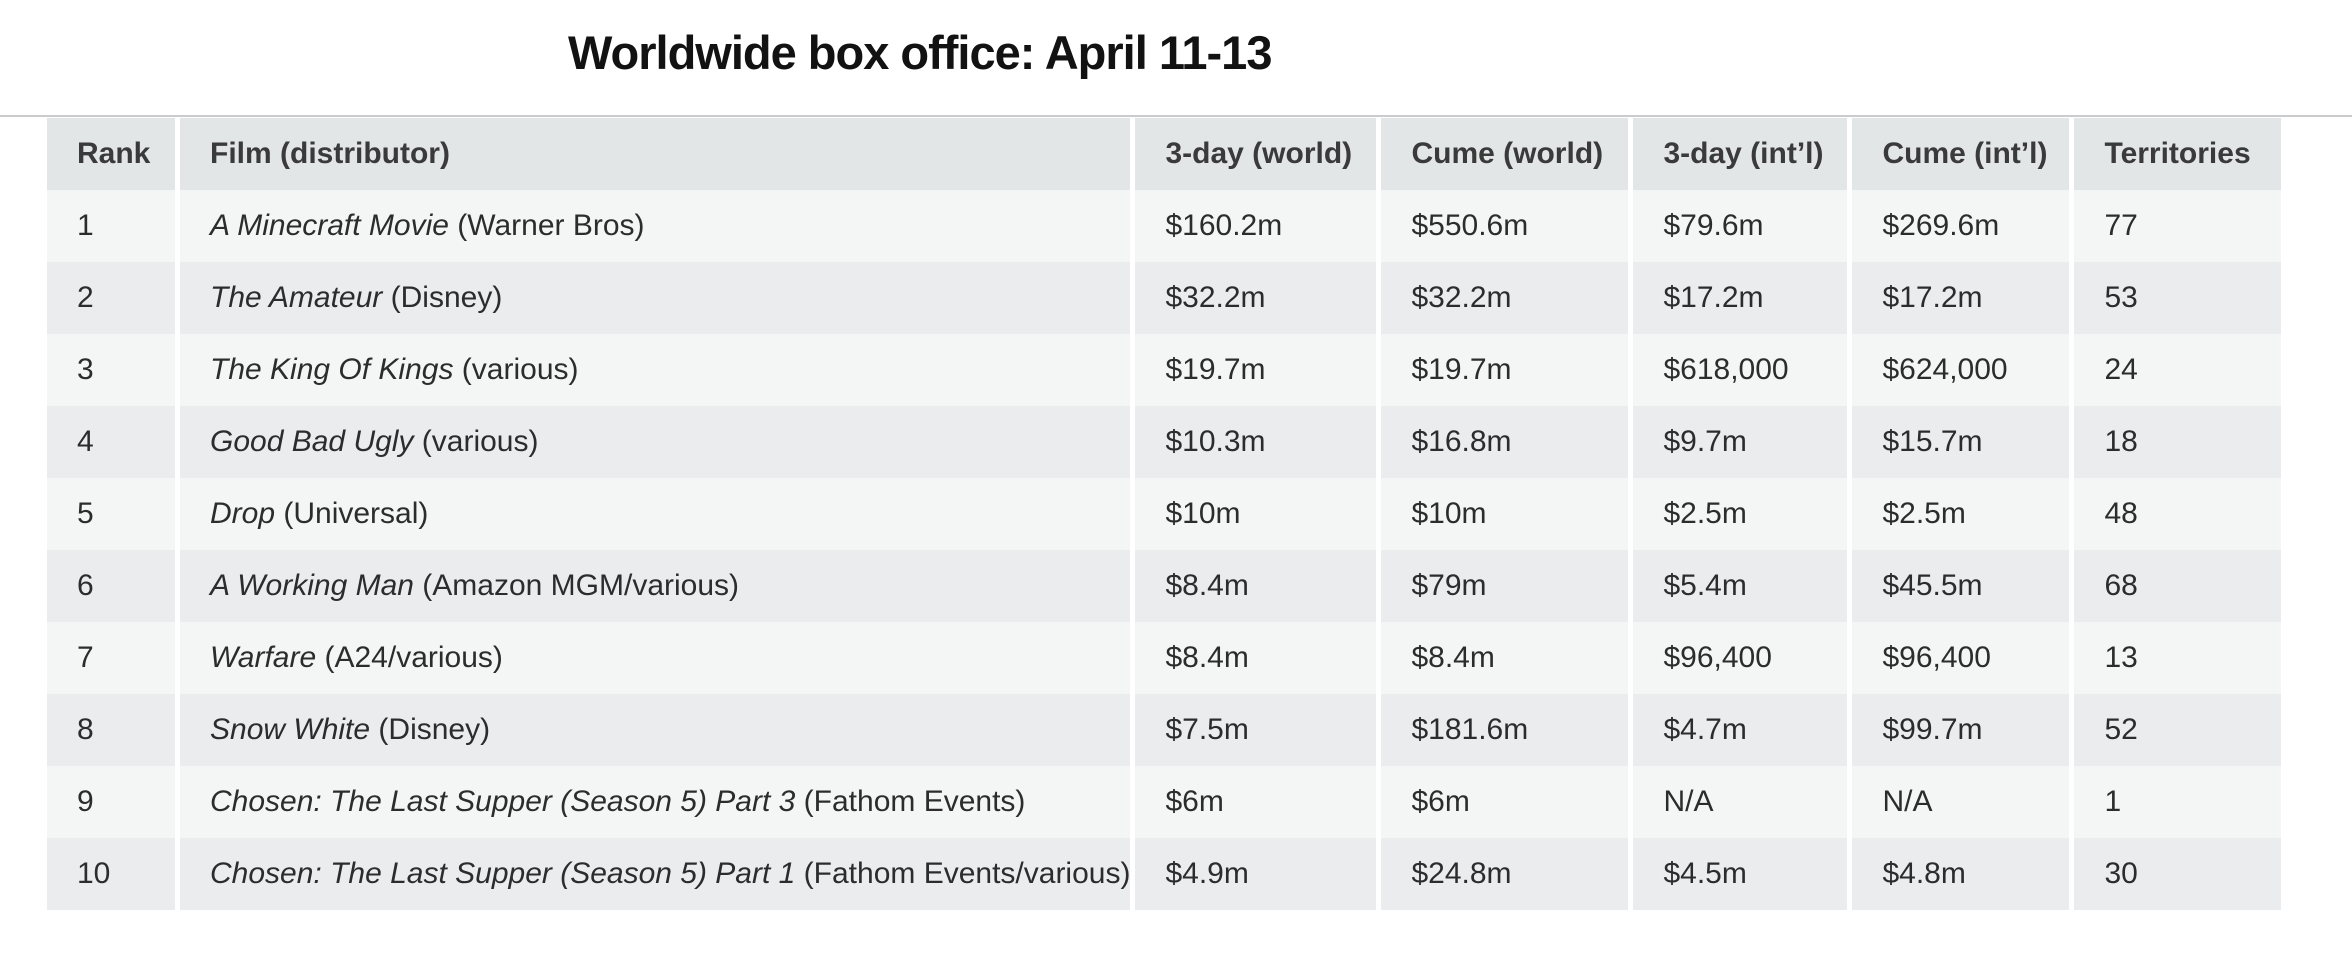 This screenshot has height=954, width=2352. I want to click on cume-world-cell: $16.8m, so click(1505, 442).